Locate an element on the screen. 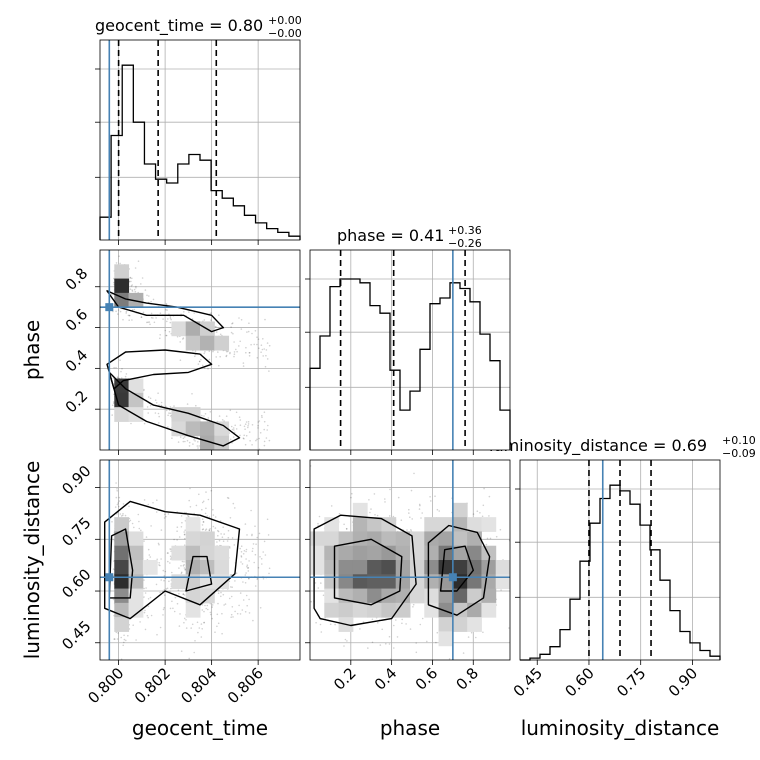 The image size is (760, 760). y-tick-label: 0.6 is located at coordinates (77, 320).